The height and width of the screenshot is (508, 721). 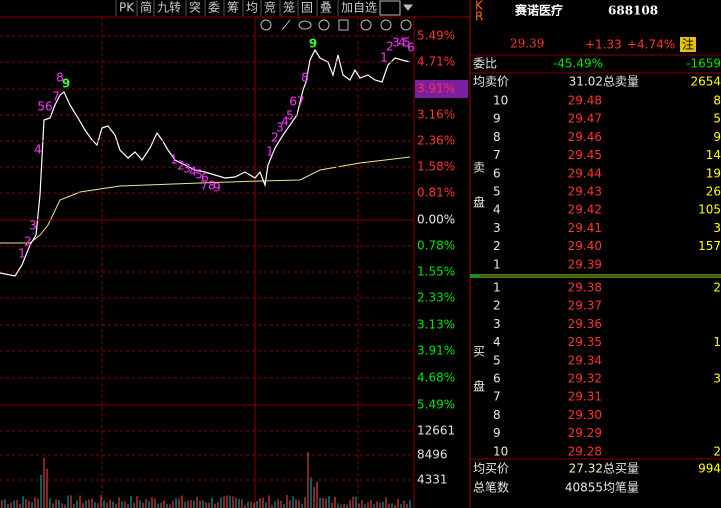 I want to click on price: 29.46, so click(x=585, y=137).